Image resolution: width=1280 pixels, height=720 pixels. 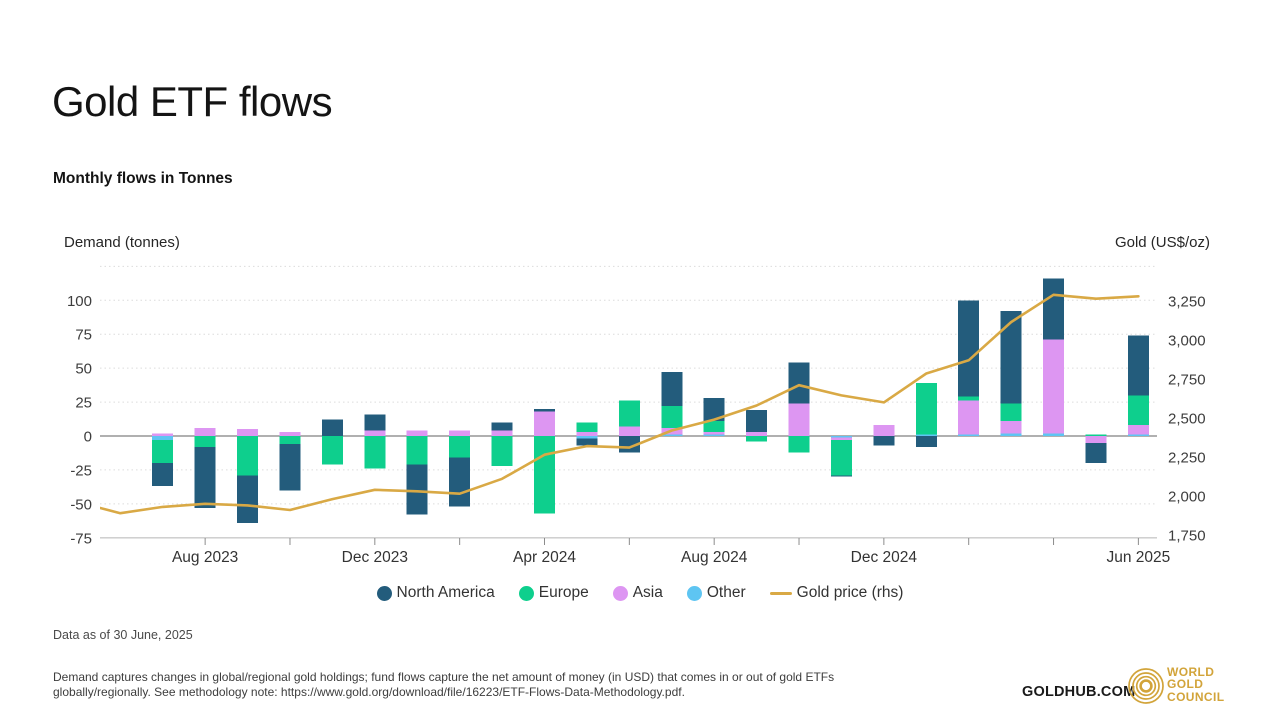 What do you see at coordinates (780, 593) in the screenshot?
I see `legend-swatch-line` at bounding box center [780, 593].